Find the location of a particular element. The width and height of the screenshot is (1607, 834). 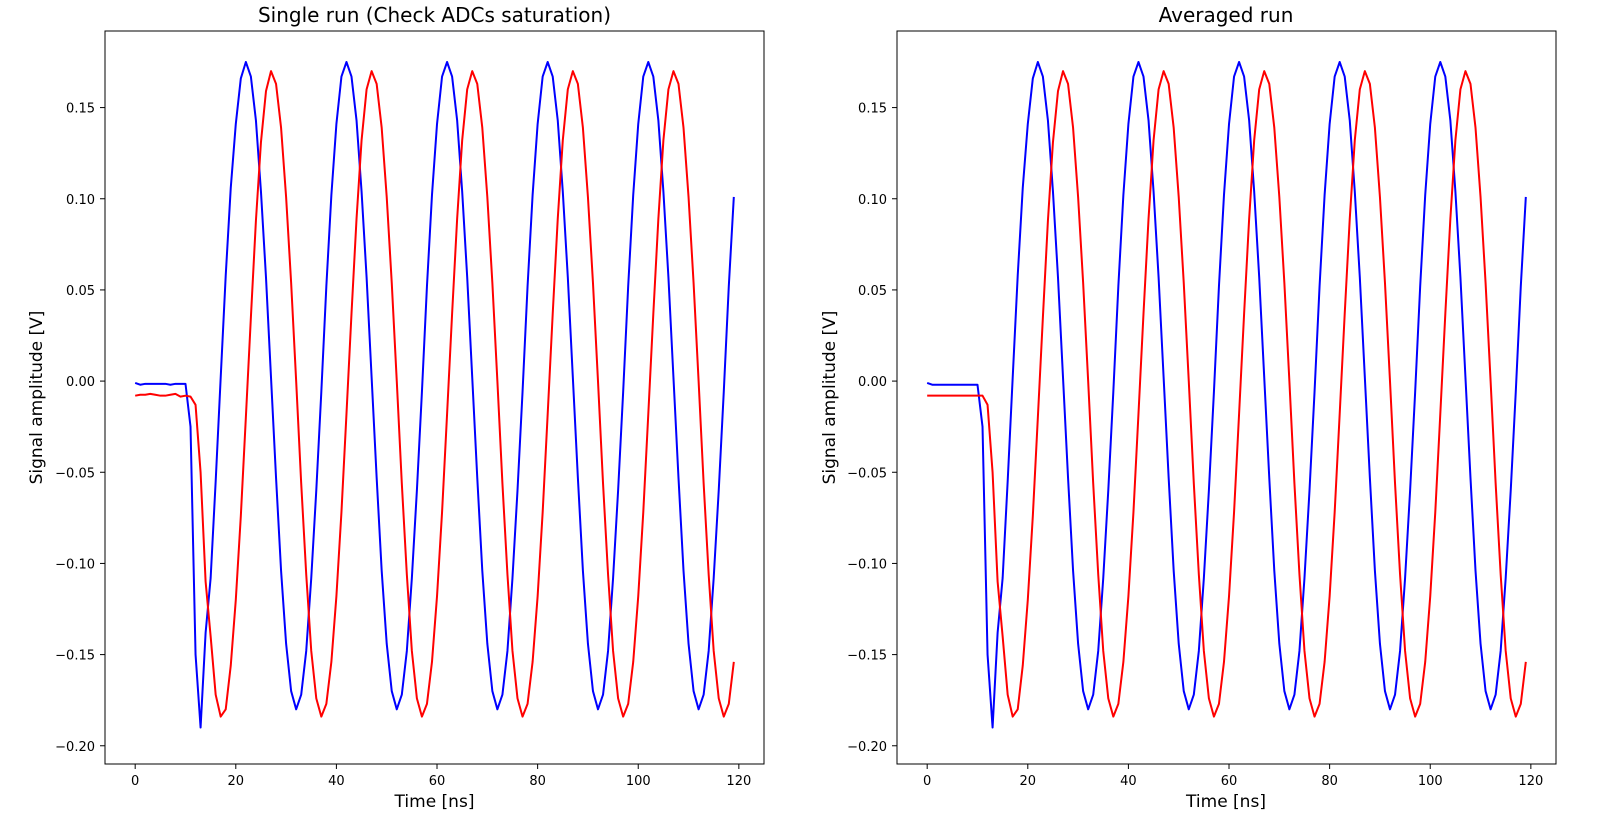

chart-title: Single run (Check ADCs saturation) is located at coordinates (434, 15).